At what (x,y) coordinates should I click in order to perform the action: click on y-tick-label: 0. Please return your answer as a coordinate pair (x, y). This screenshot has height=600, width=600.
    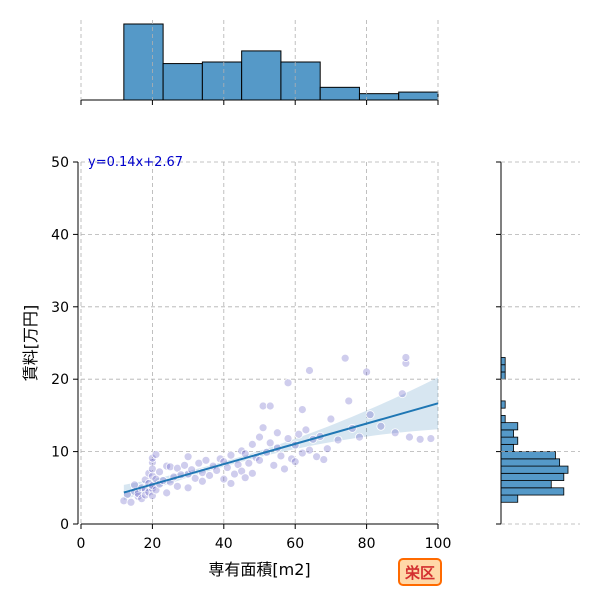
    Looking at the image, I should click on (64, 525).